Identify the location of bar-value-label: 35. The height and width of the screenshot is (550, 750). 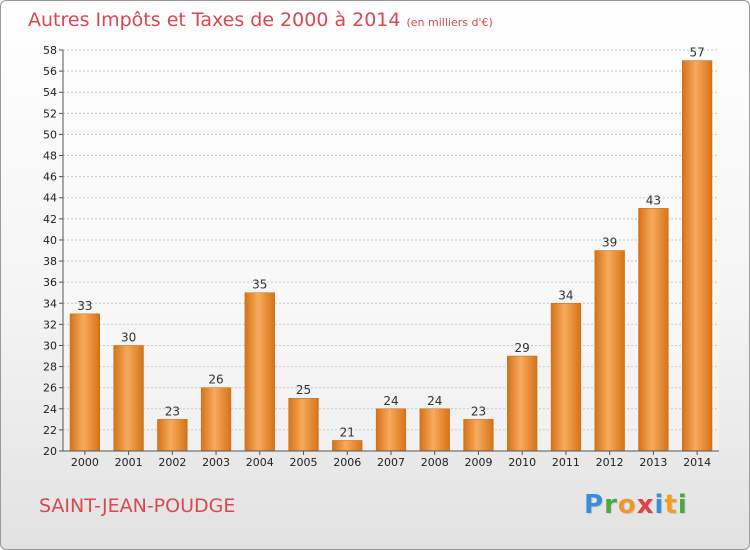
(259, 285).